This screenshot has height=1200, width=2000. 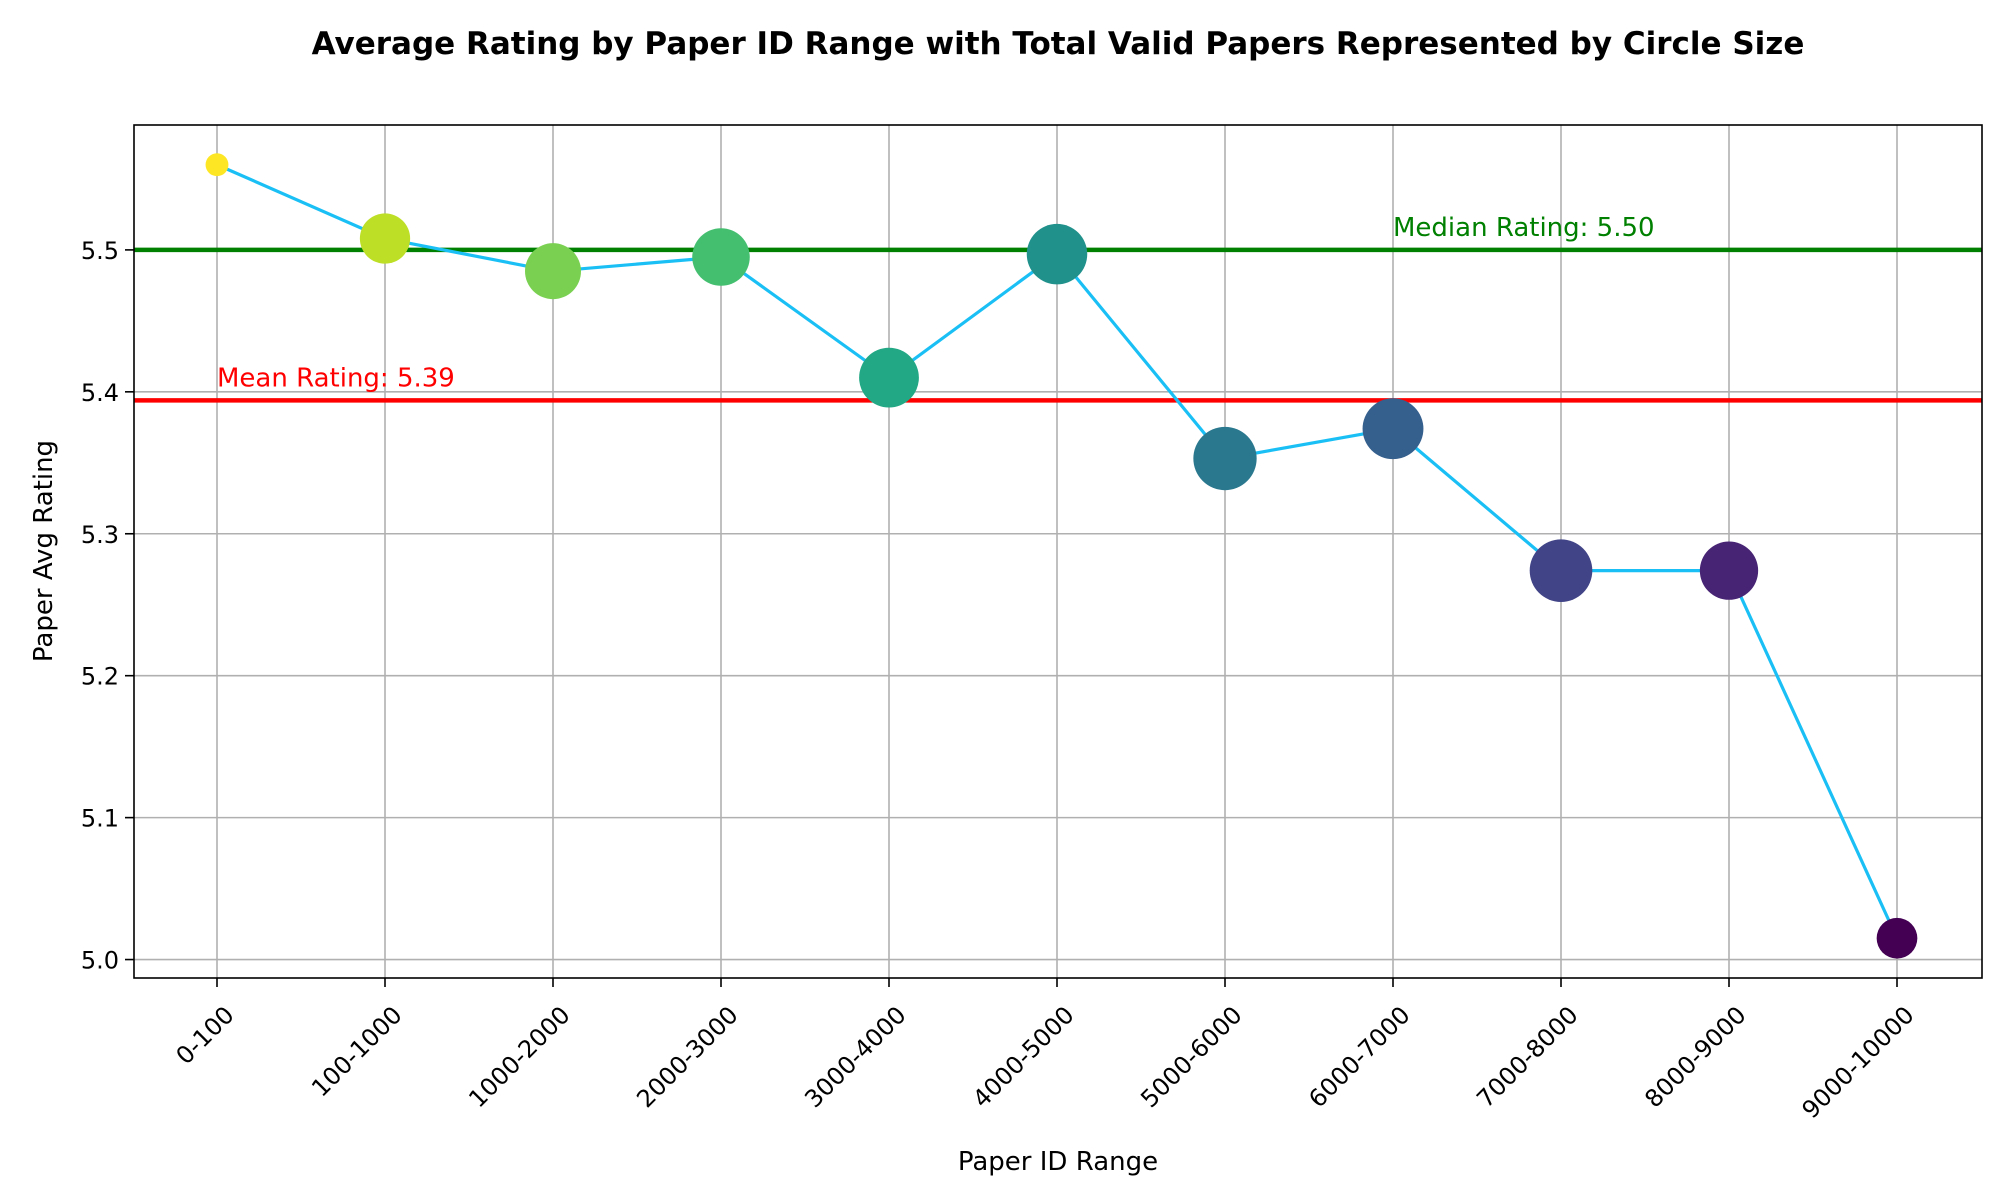 I want to click on y-tick-label: 5.5, so click(x=100, y=251).